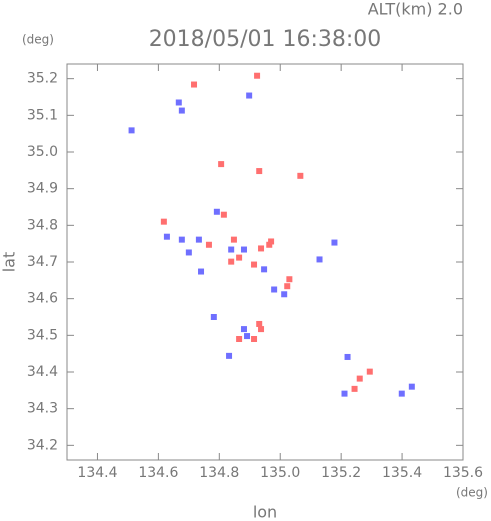  I want to click on y-tick-label: 35.1, so click(42, 115).